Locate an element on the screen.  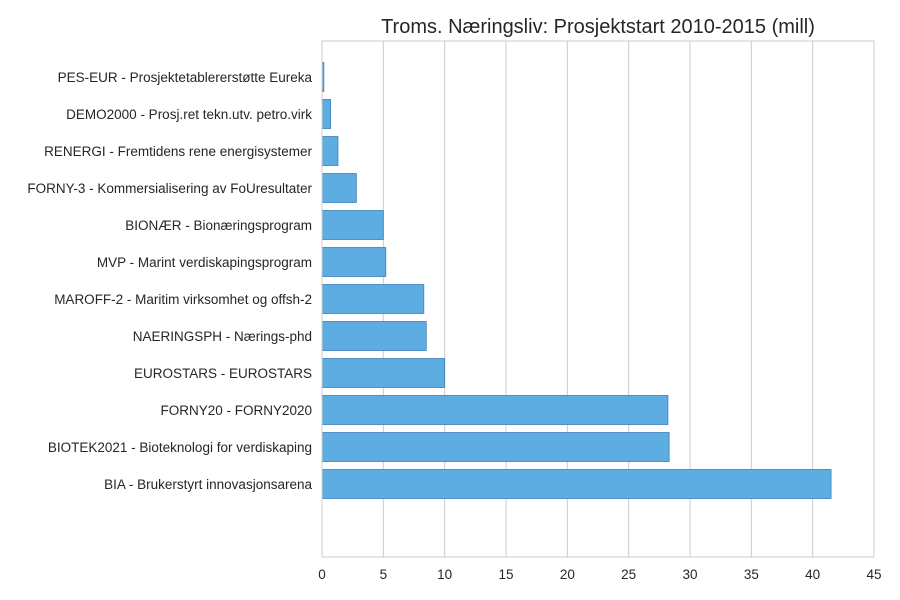
category-label: PES-EUR - Prosjektetablererstøtte Eureka is located at coordinates (185, 77).